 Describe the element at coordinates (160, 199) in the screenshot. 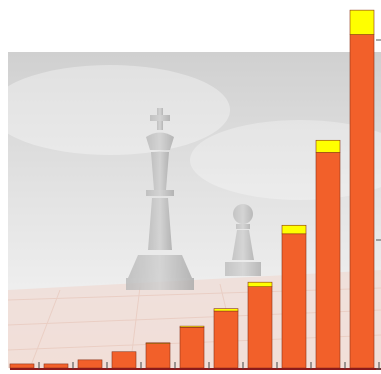

I see `king-piece` at that location.